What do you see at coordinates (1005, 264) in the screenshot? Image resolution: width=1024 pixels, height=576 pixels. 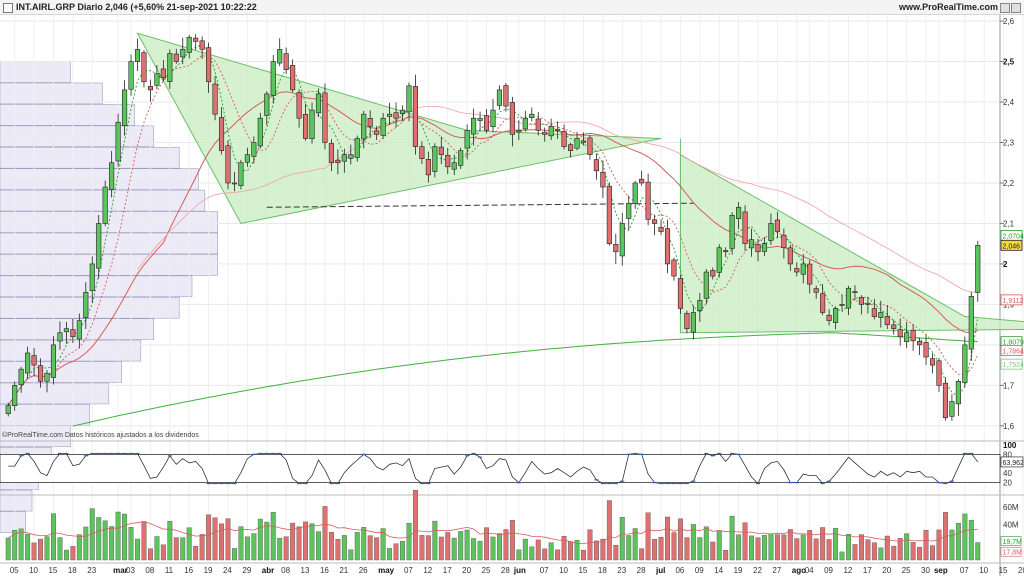 I see `price-tick-label: 2` at bounding box center [1005, 264].